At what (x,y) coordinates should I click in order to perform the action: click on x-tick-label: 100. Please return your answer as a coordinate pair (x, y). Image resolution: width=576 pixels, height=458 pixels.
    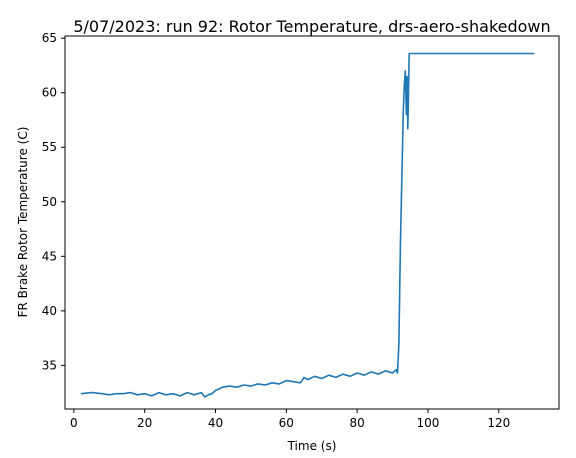
    Looking at the image, I should click on (428, 423).